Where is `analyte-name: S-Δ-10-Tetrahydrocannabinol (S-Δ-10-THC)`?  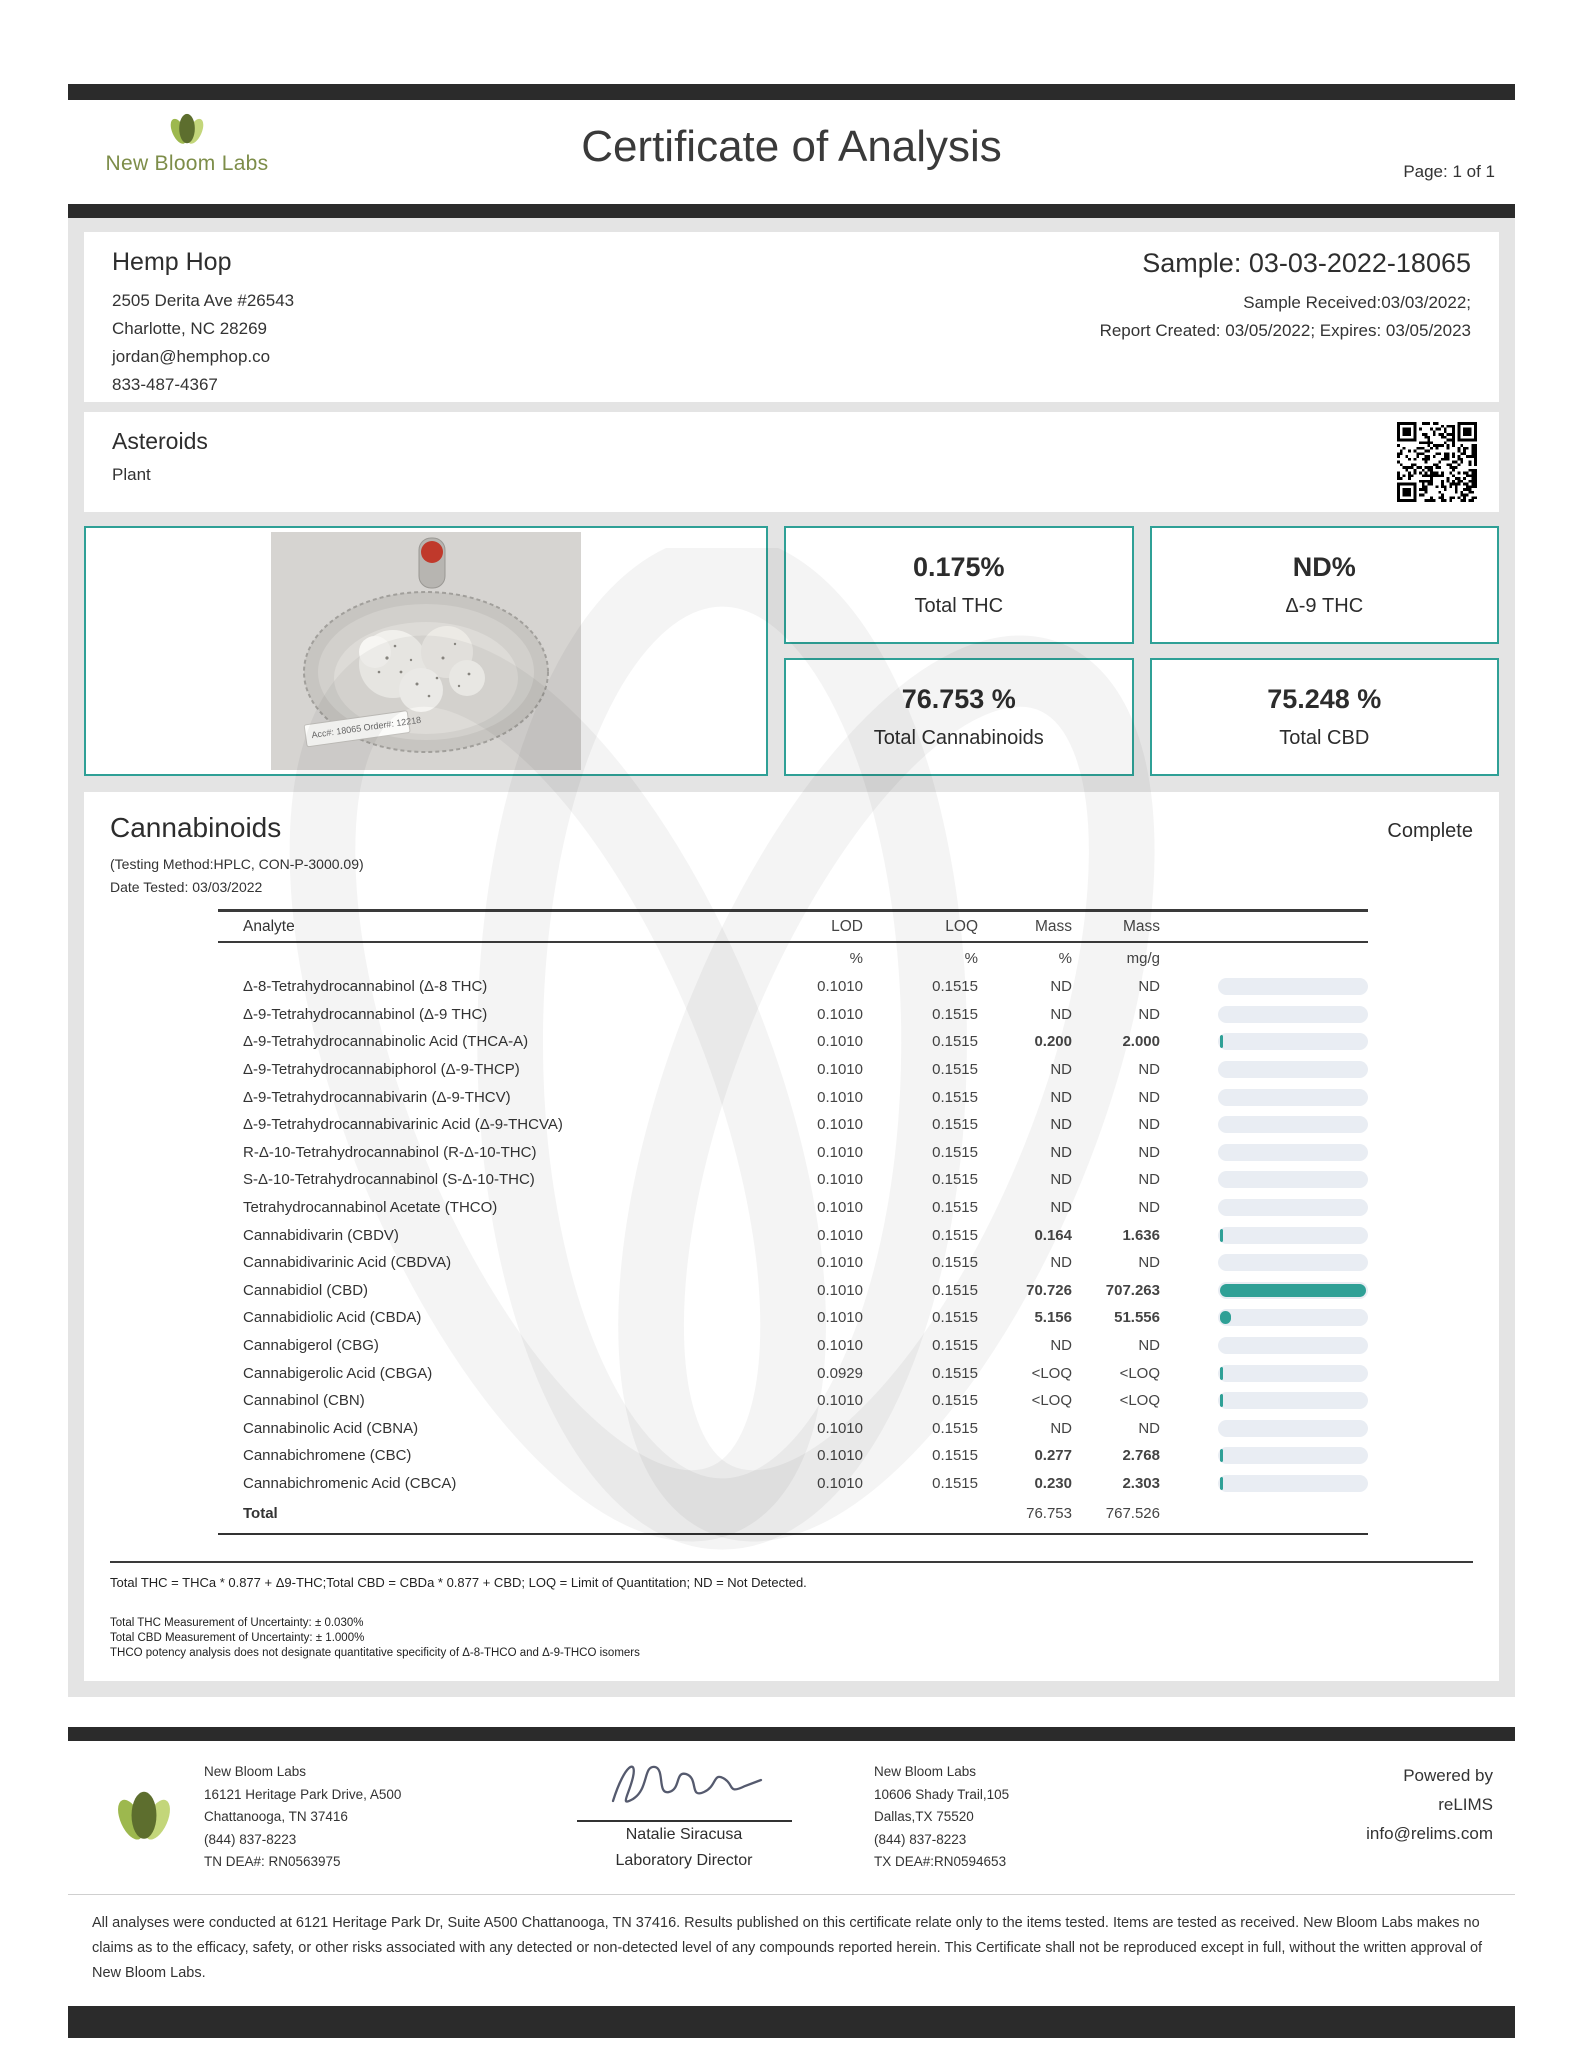
analyte-name: S-Δ-10-Tetrahydrocannabinol (S-Δ-10-THC) is located at coordinates (389, 1180).